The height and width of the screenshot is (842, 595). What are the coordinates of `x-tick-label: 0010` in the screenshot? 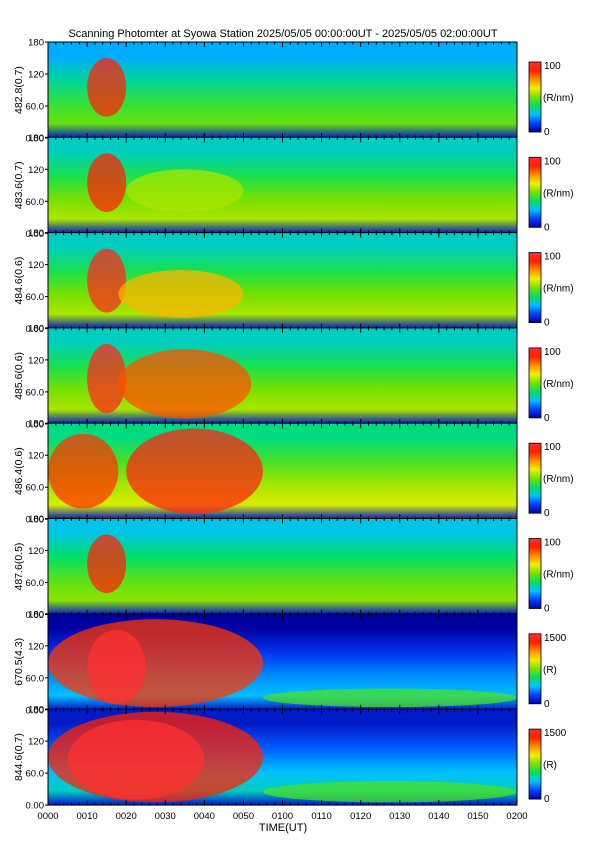 It's located at (87, 816).